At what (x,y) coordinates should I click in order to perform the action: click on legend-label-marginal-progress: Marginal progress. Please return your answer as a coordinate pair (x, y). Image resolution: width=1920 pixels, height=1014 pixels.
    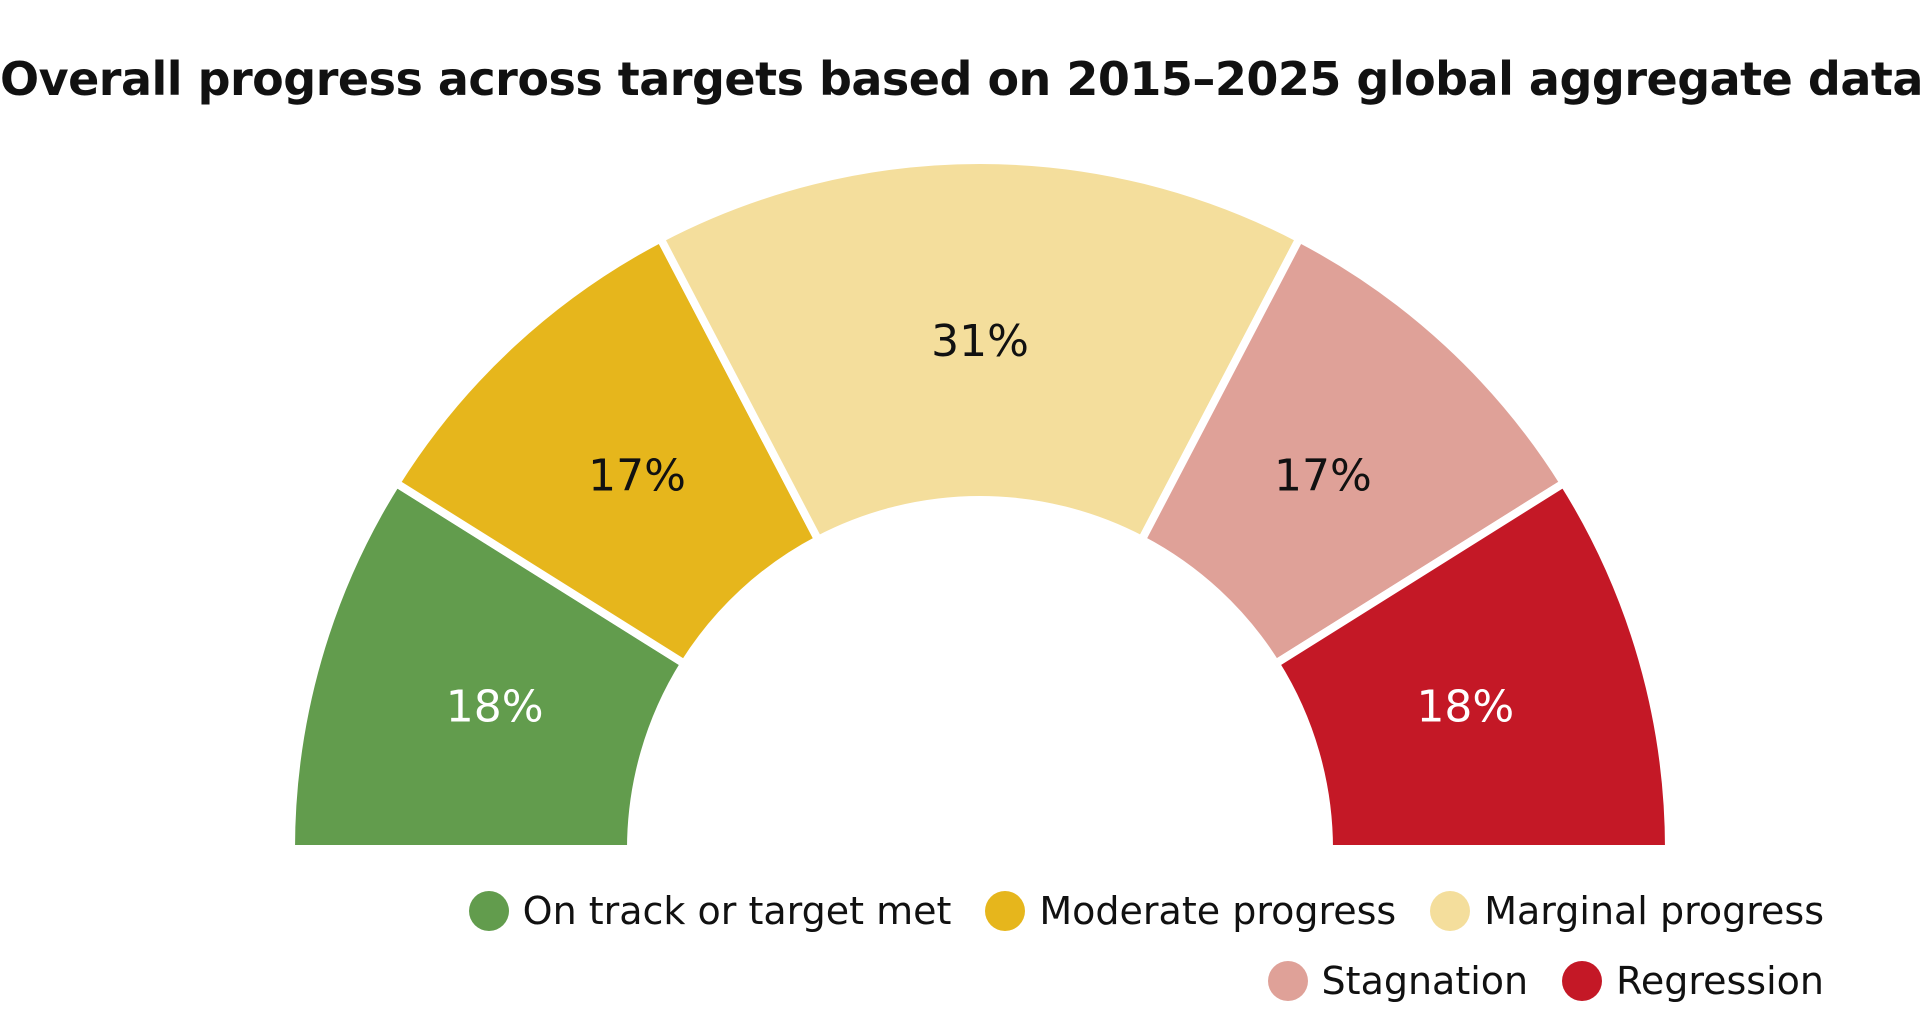
    Looking at the image, I should click on (1654, 911).